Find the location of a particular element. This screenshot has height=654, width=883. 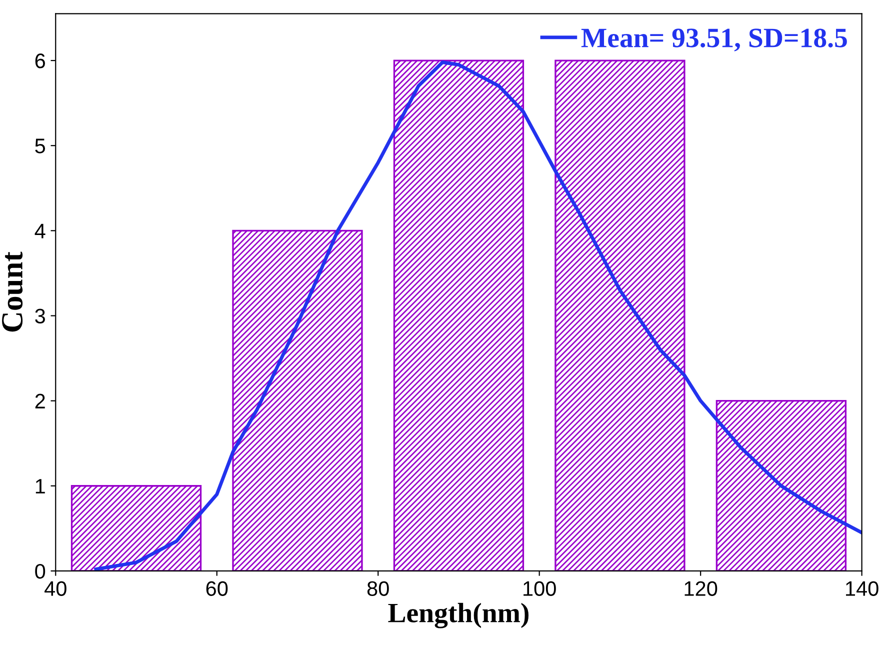

x-tick-label: 40 is located at coordinates (55, 588).